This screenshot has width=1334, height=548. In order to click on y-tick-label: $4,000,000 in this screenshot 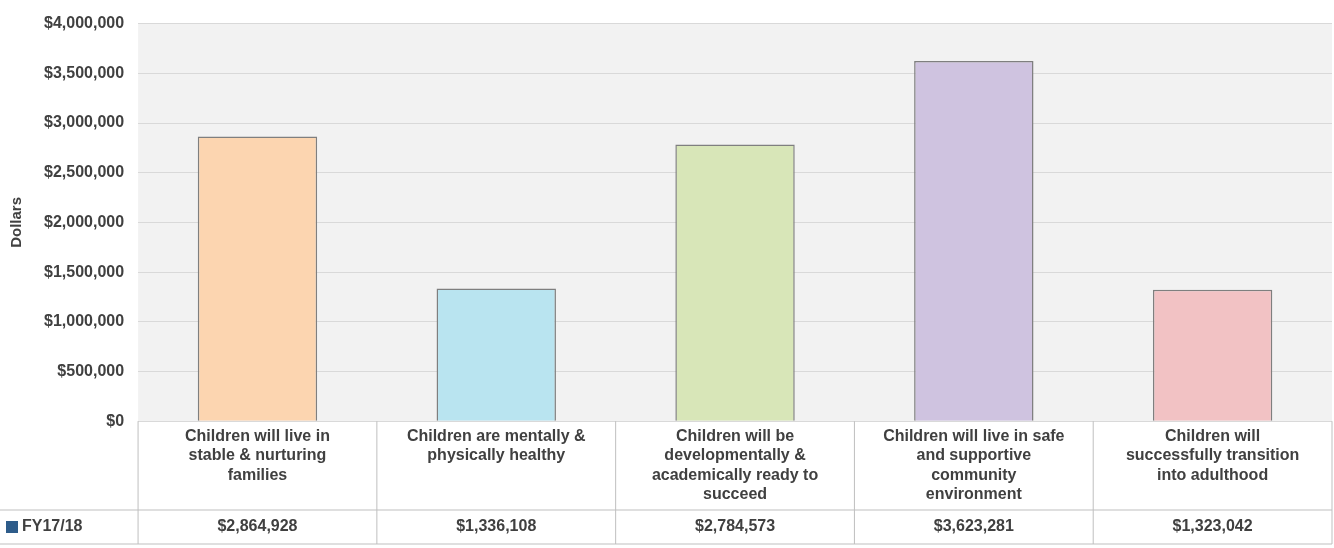, I will do `click(84, 23)`.